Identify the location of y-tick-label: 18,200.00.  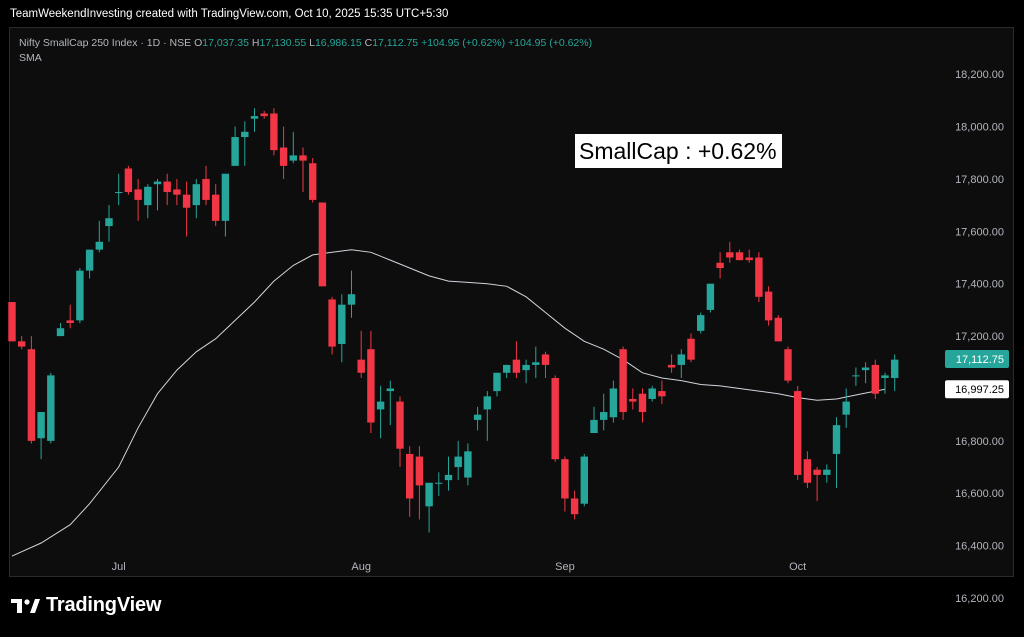
(979, 75).